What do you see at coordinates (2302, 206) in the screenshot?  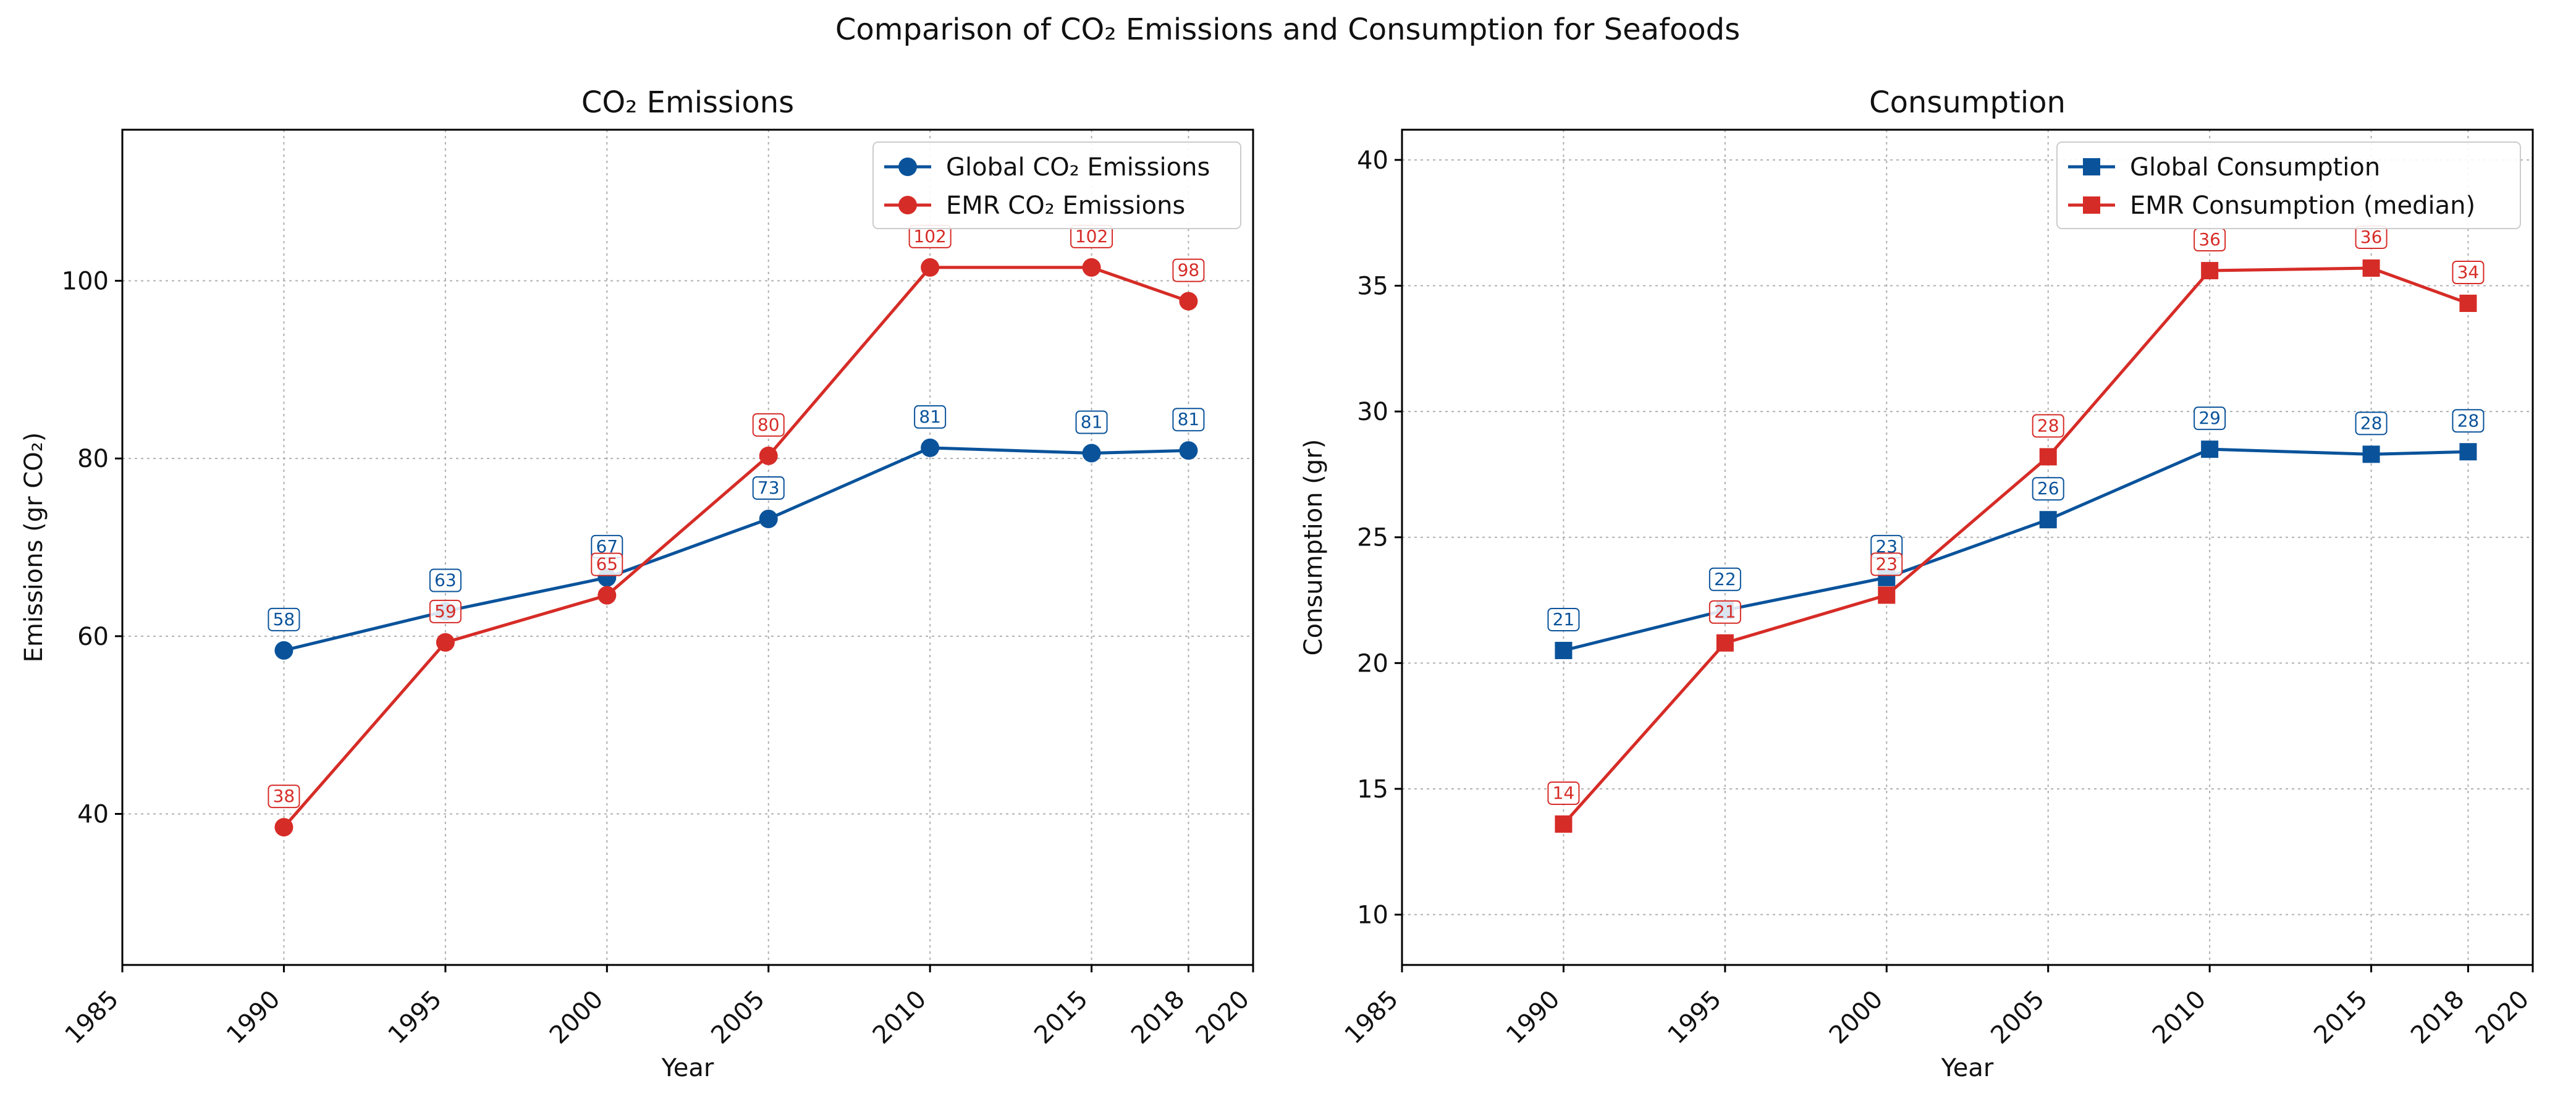 I see `legend-label: EMR Consumption (median)` at bounding box center [2302, 206].